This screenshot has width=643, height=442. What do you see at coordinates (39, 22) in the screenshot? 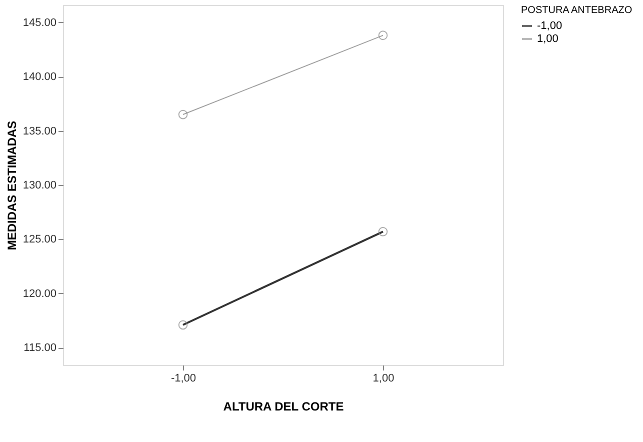
I see `y-tick-label: 145.00` at bounding box center [39, 22].